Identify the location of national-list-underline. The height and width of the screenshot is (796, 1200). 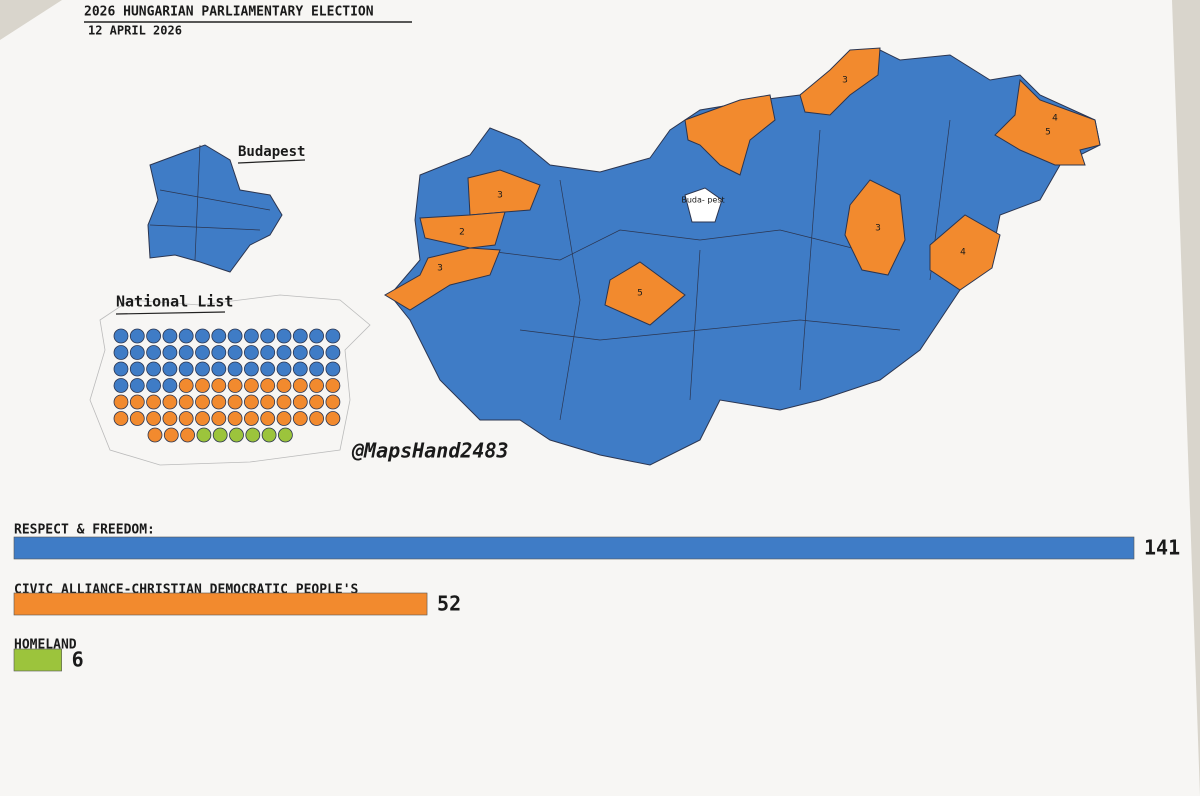
(170, 313).